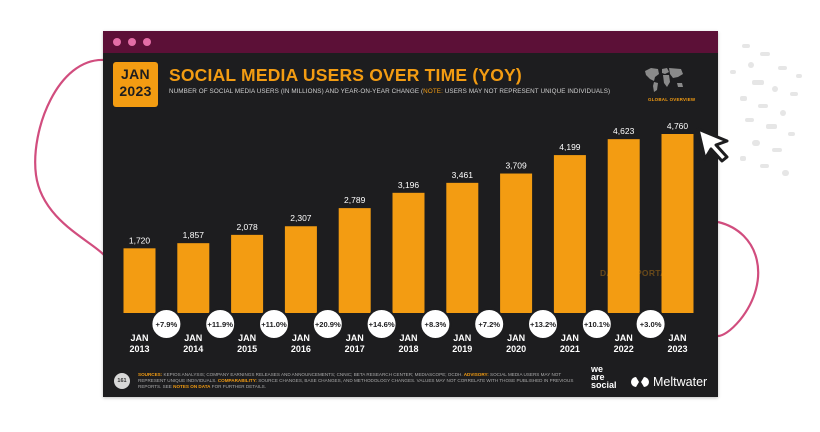 The width and height of the screenshot is (820, 432). I want to click on logo-line-we: we, so click(597, 369).